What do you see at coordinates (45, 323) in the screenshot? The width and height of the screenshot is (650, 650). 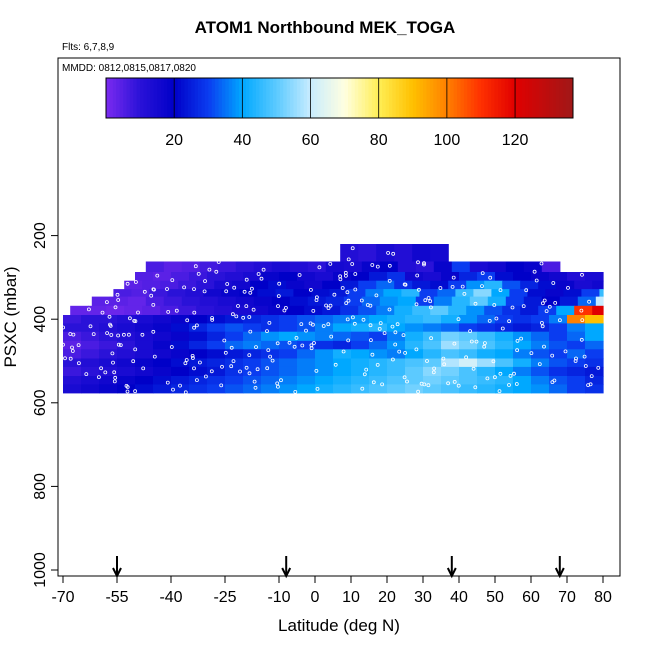 I see `y-axis: 200 400 600 800 1000` at bounding box center [45, 323].